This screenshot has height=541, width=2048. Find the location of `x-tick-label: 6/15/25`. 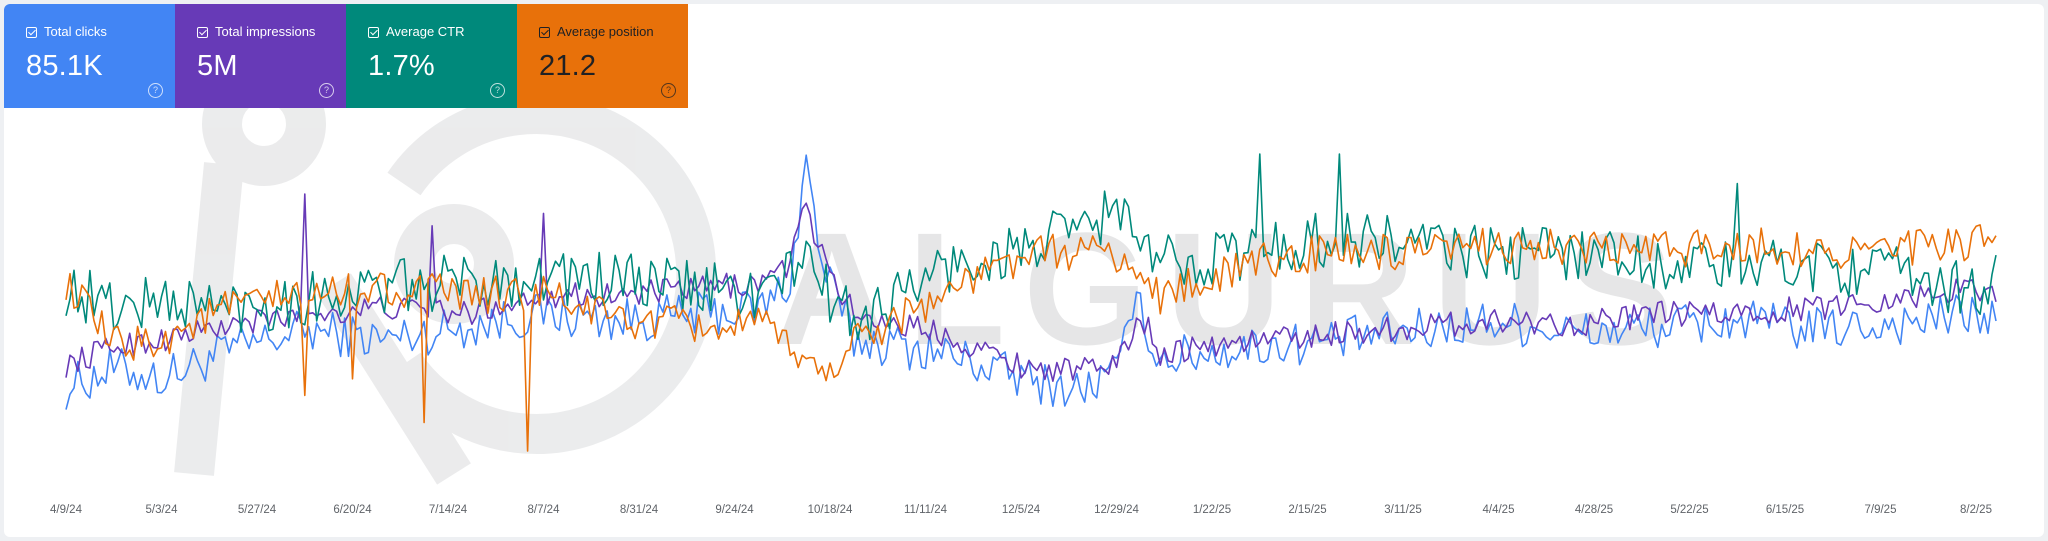

x-tick-label: 6/15/25 is located at coordinates (1785, 510).